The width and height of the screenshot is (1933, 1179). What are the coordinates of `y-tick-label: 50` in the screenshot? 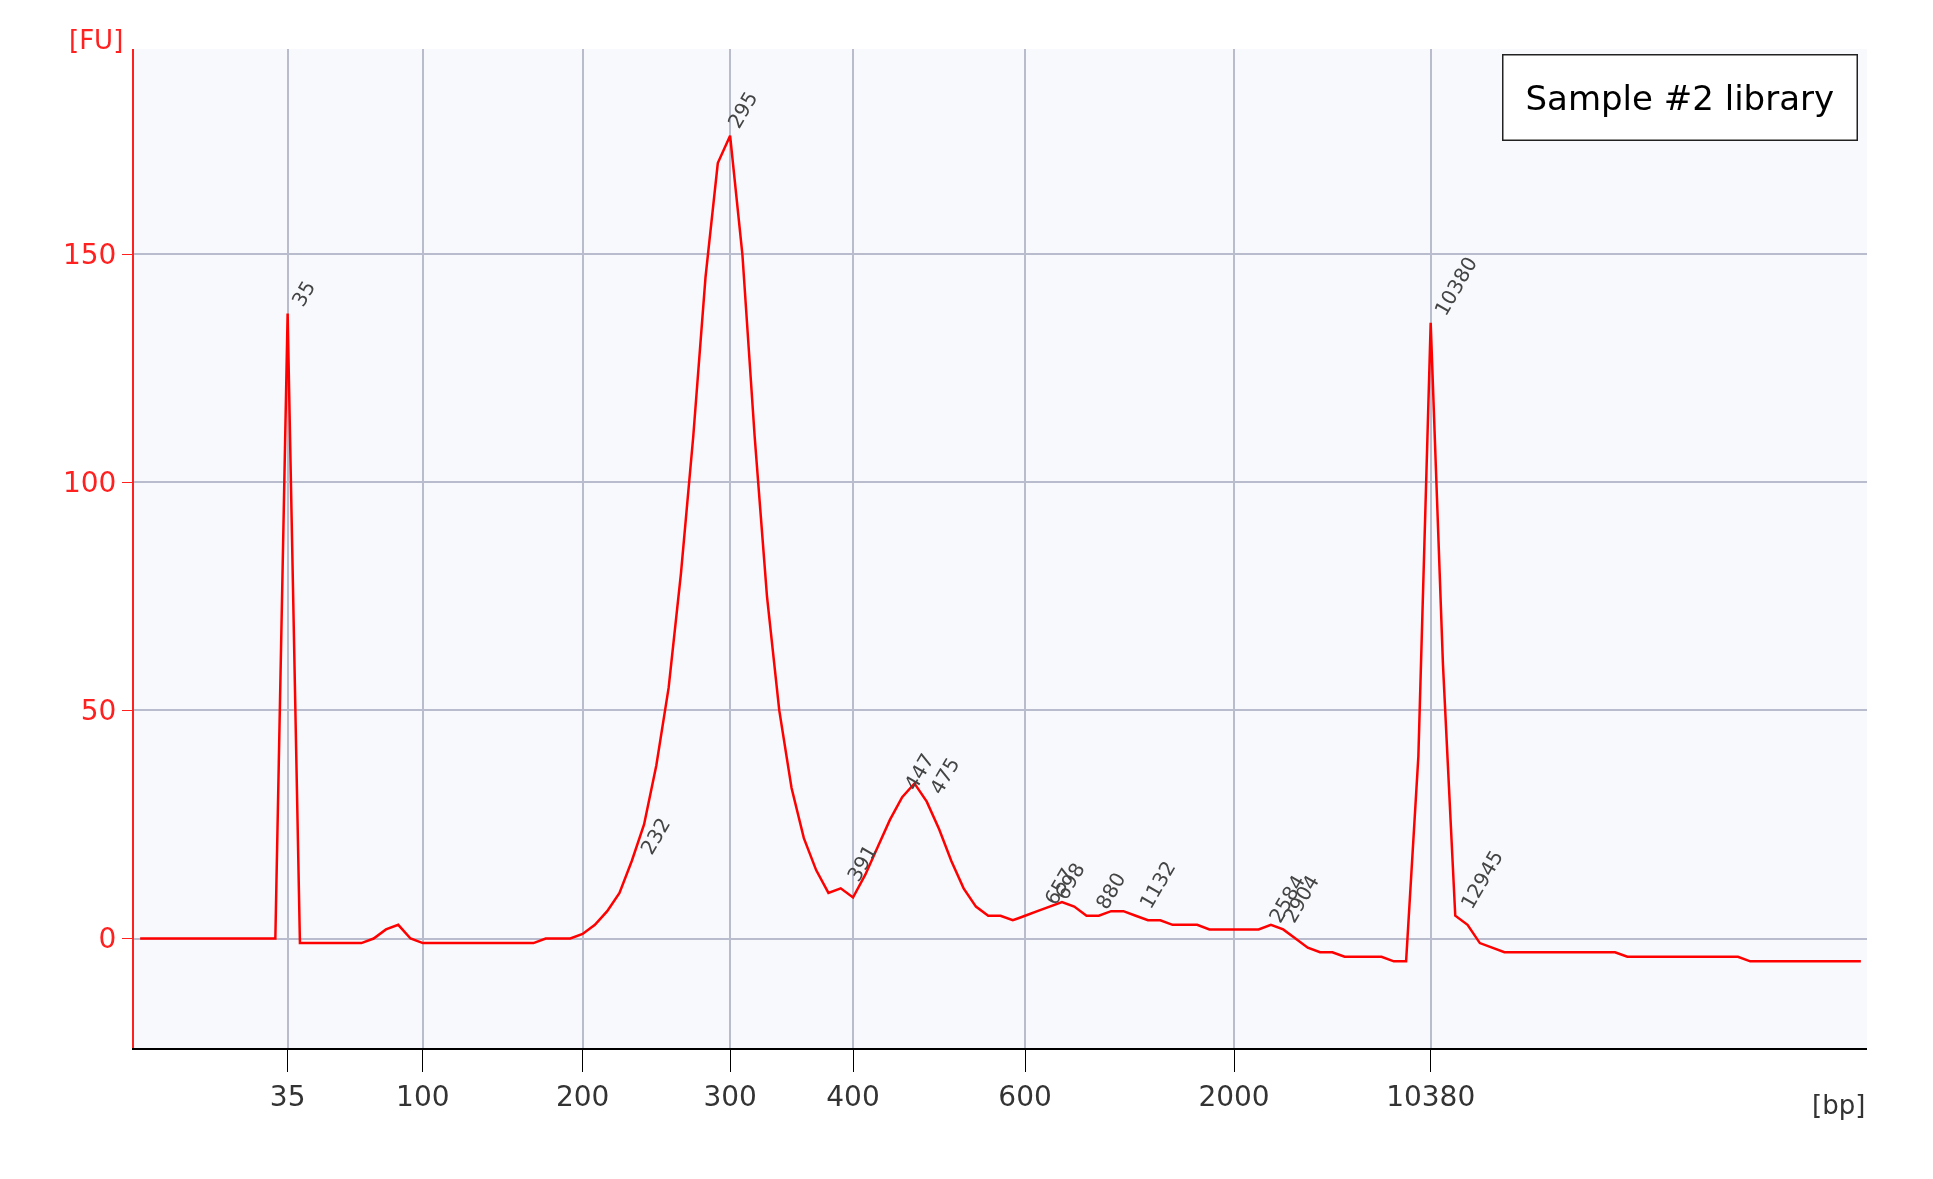 It's located at (98, 711).